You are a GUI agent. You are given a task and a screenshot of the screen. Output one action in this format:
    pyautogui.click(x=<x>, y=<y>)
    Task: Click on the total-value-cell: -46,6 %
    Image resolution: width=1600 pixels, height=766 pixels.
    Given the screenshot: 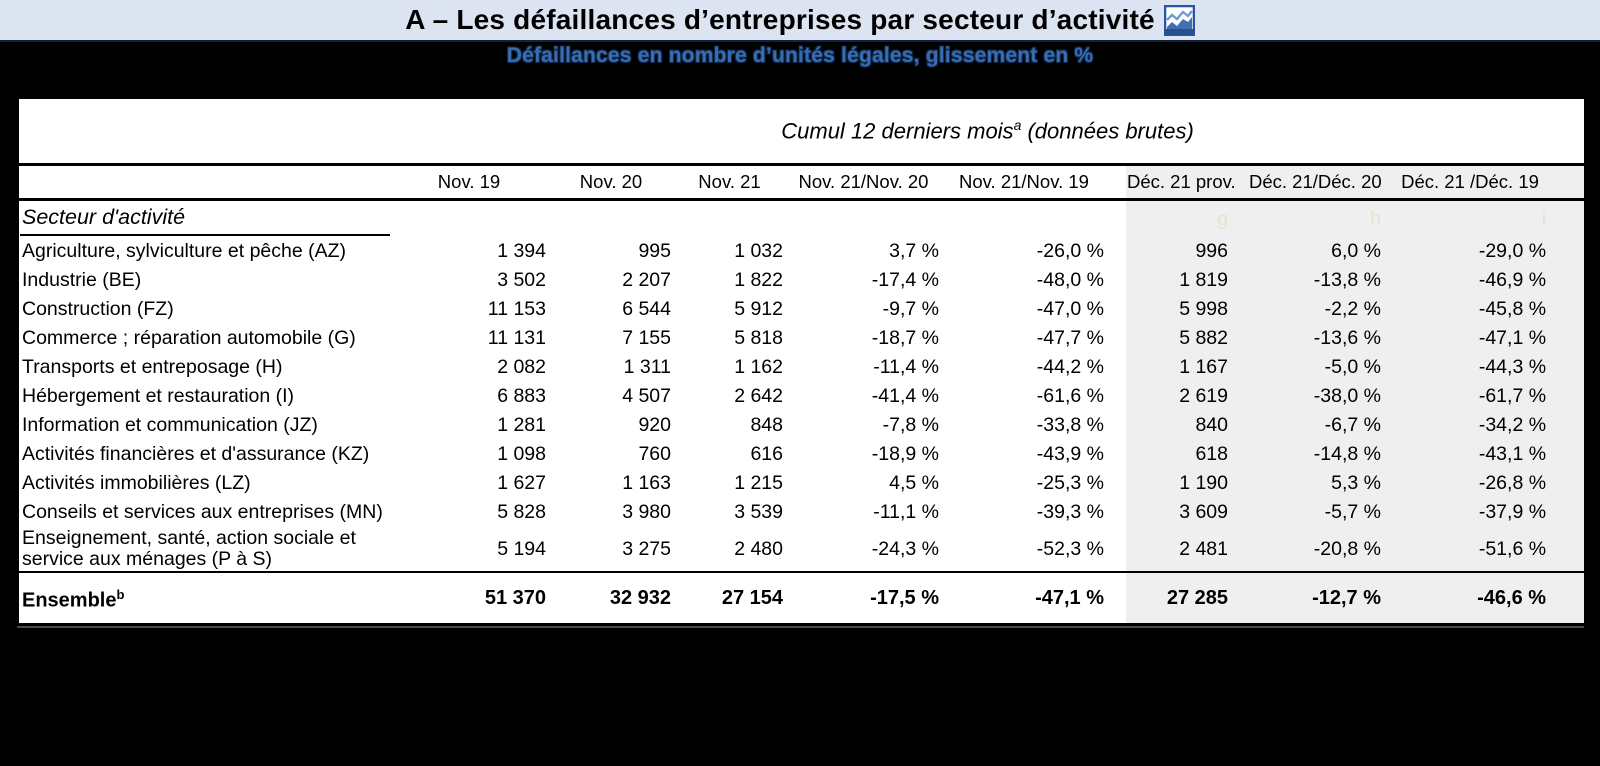 What is the action you would take?
    pyautogui.click(x=1489, y=598)
    